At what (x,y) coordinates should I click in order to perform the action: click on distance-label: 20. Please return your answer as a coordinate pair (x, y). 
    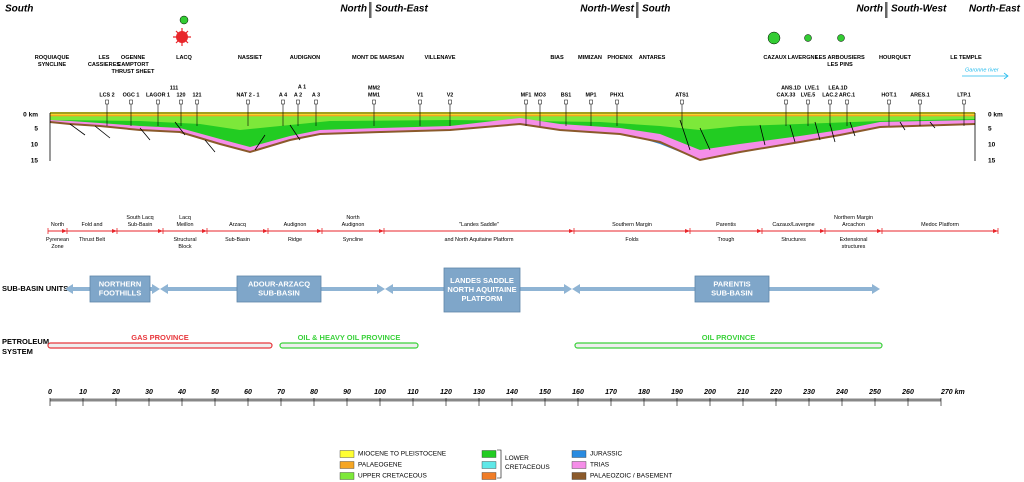
    Looking at the image, I should click on (115, 392).